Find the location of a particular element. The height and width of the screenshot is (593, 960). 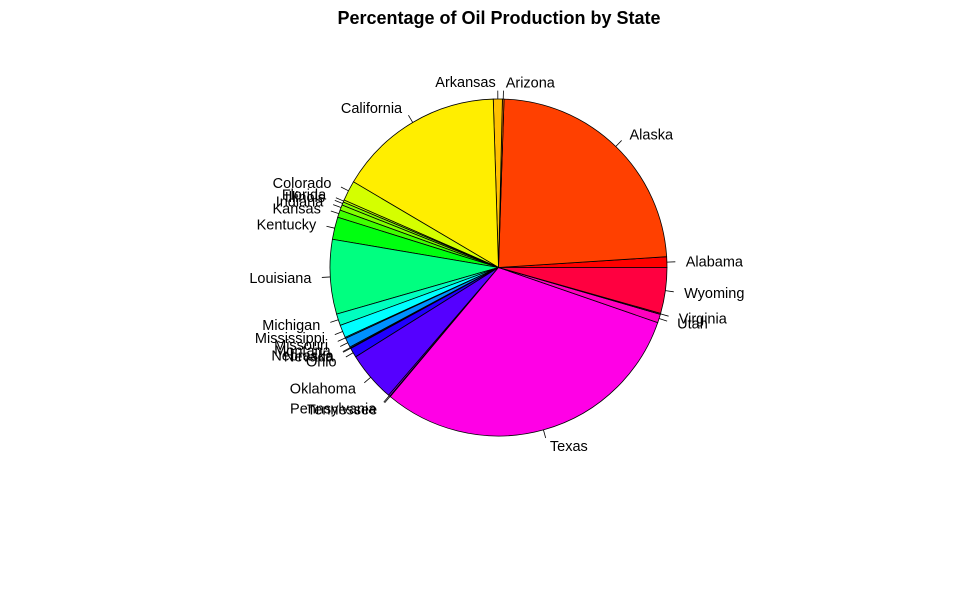

label-alaska: Alaska is located at coordinates (652, 135).